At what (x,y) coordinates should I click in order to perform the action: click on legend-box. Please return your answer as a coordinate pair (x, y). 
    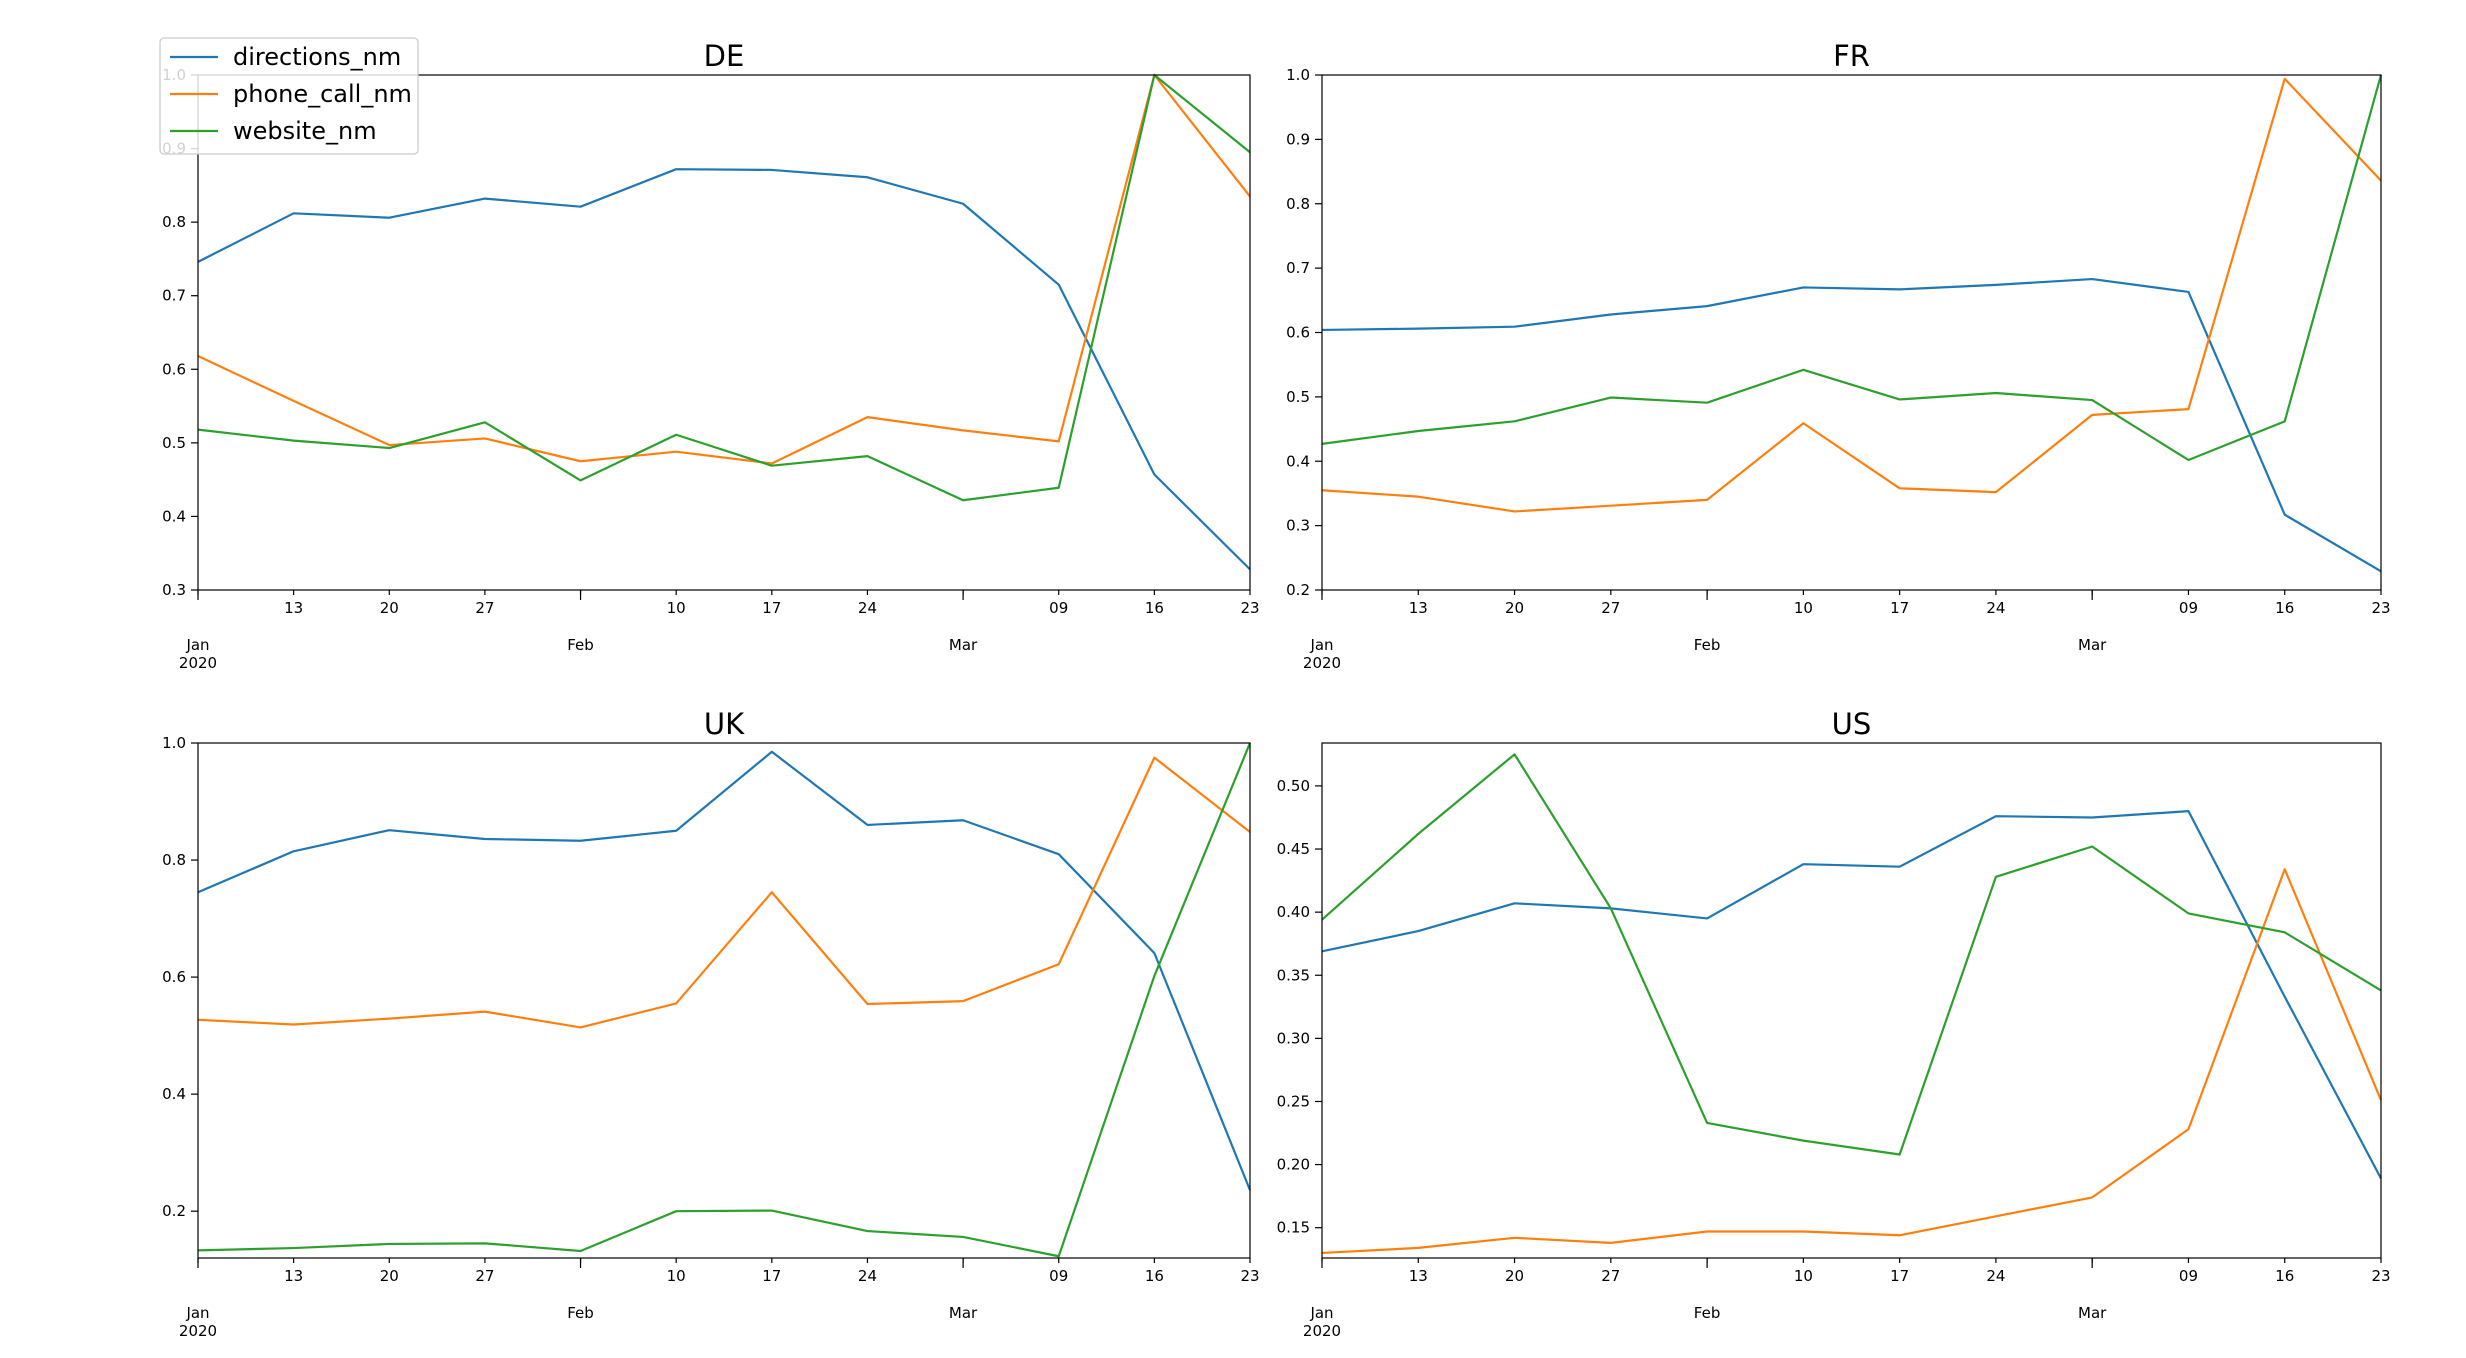
    Looking at the image, I should click on (289, 96).